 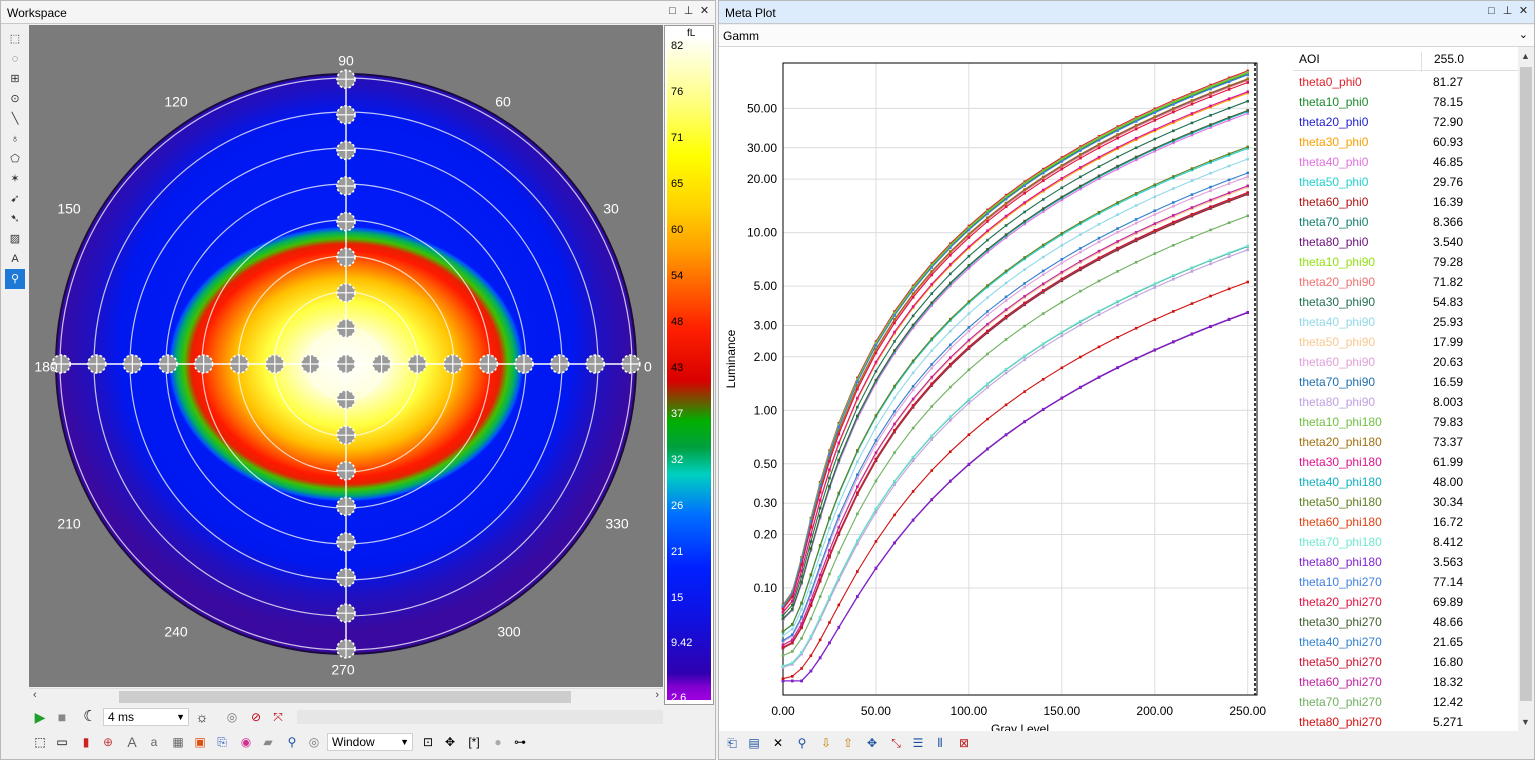 What do you see at coordinates (15, 219) in the screenshot?
I see `pointer-edit-icon: ➷` at bounding box center [15, 219].